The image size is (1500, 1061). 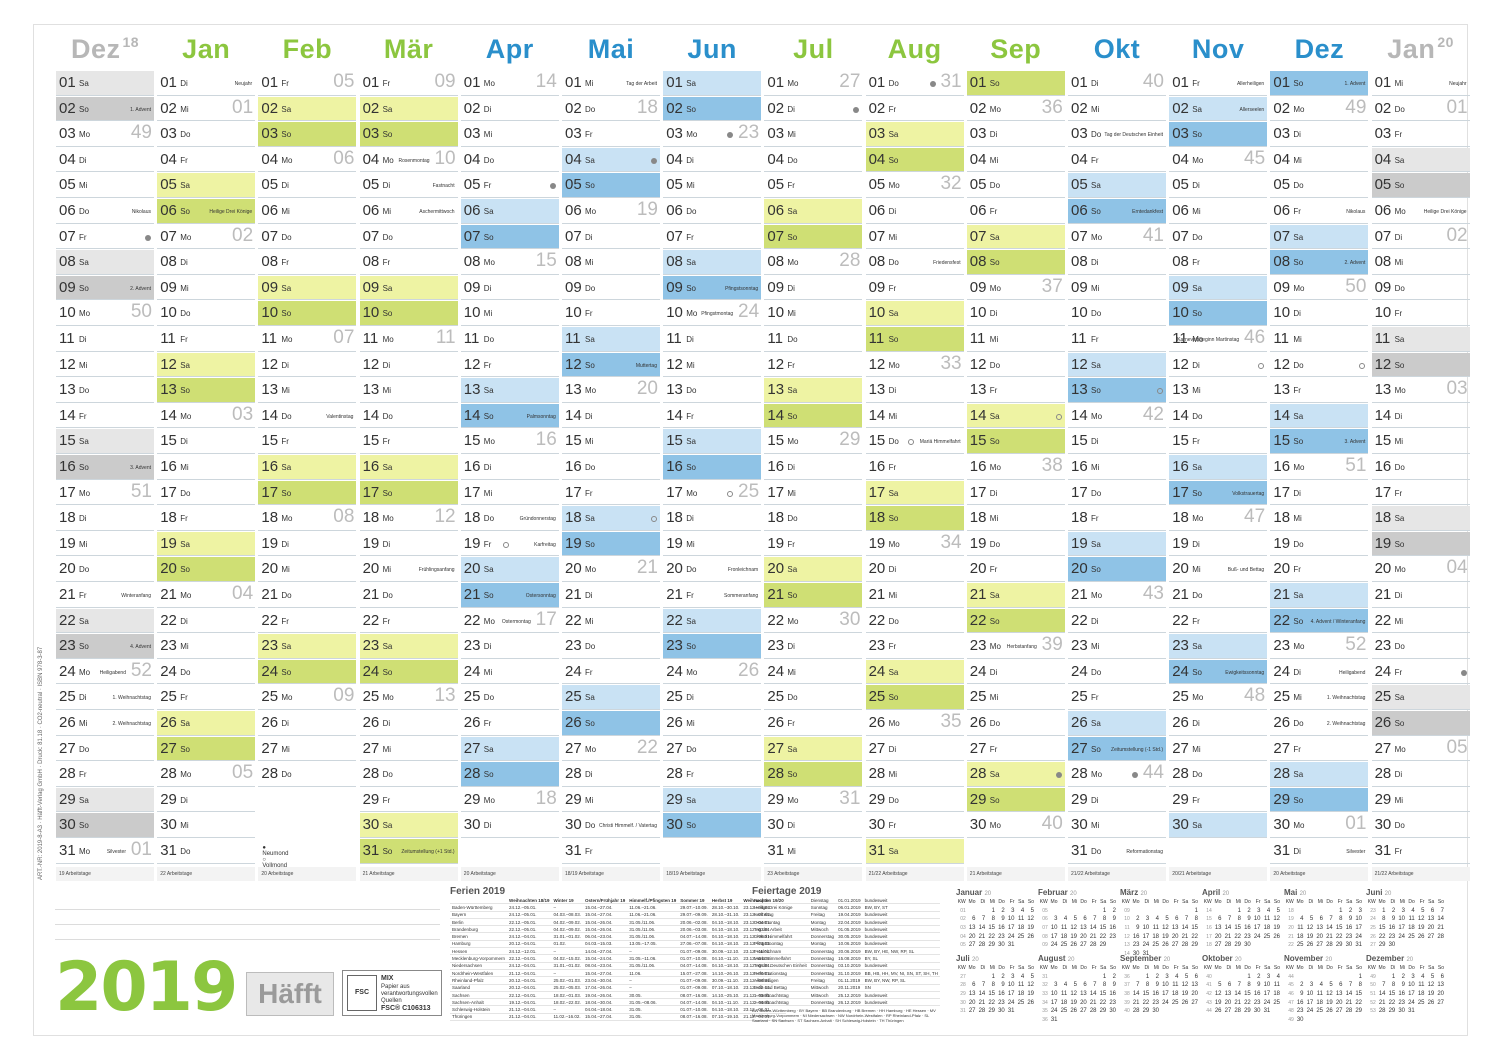 What do you see at coordinates (1015, 672) in the screenshot?
I see `day-cell: 24 Di` at bounding box center [1015, 672].